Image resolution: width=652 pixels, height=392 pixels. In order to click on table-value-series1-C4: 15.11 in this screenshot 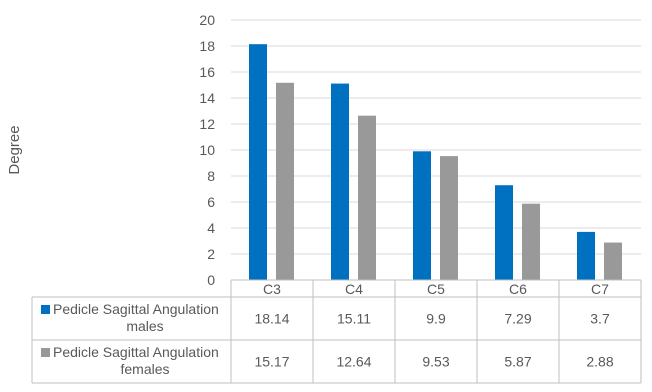, I will do `click(354, 319)`.